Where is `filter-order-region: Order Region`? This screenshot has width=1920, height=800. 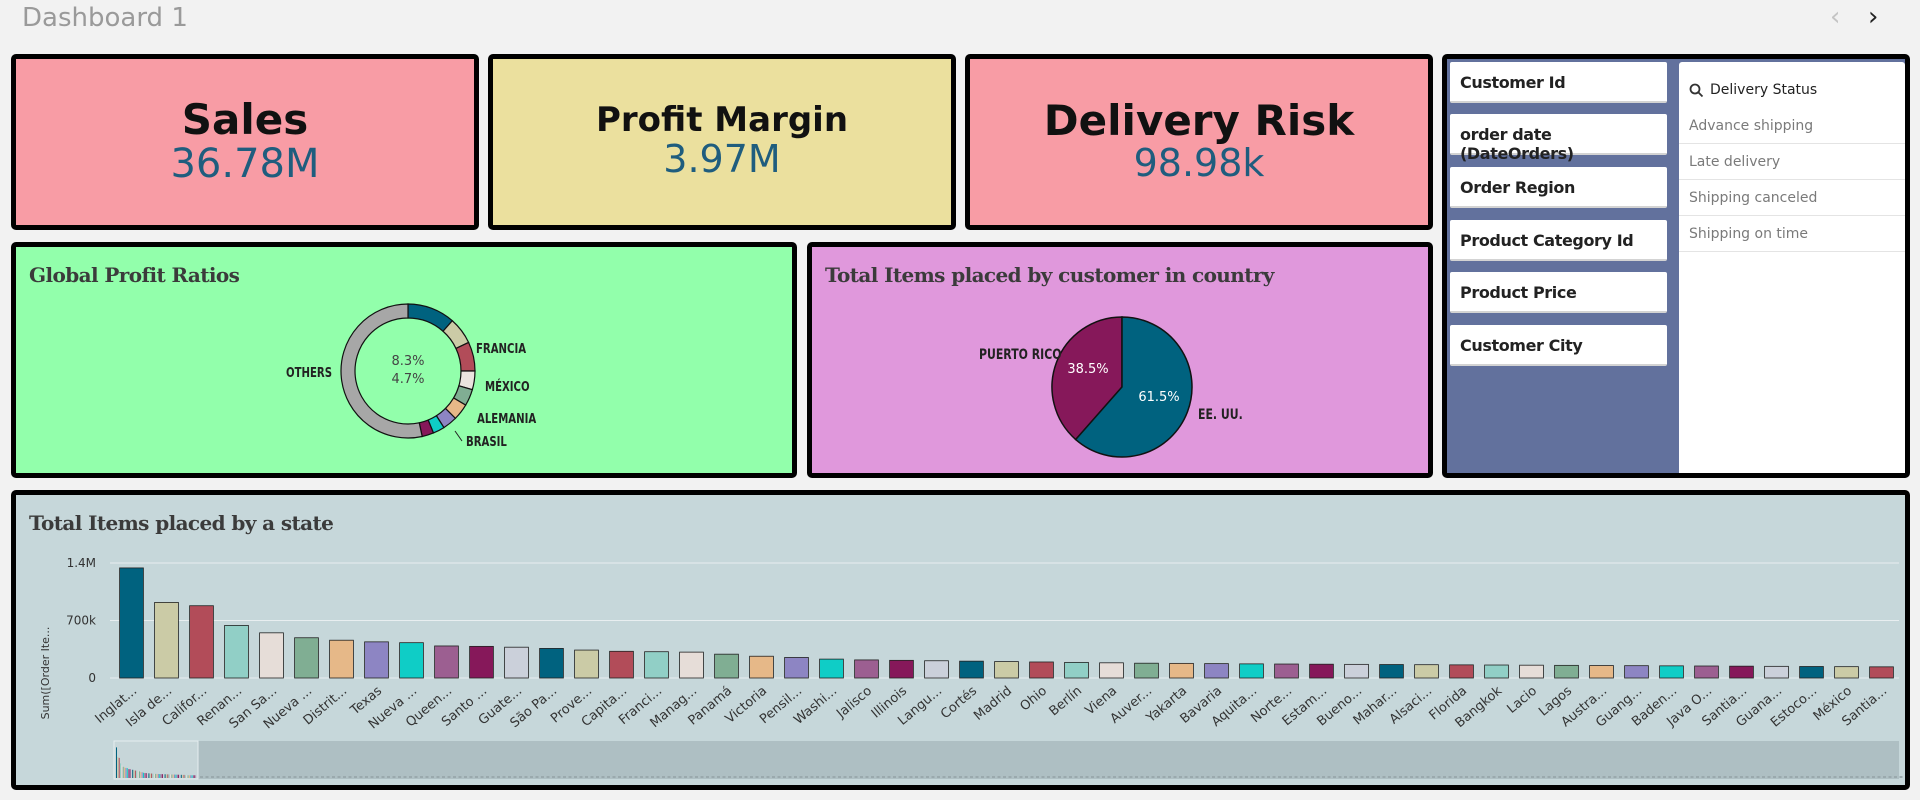 filter-order-region: Order Region is located at coordinates (1558, 187).